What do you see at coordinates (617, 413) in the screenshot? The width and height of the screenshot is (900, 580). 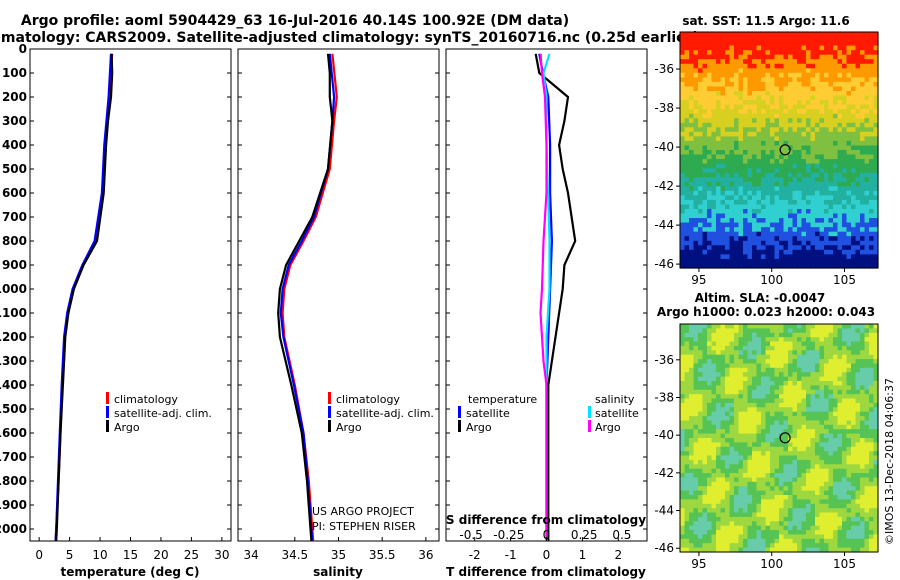 I see `legend-label-s-satellite: satellite` at bounding box center [617, 413].